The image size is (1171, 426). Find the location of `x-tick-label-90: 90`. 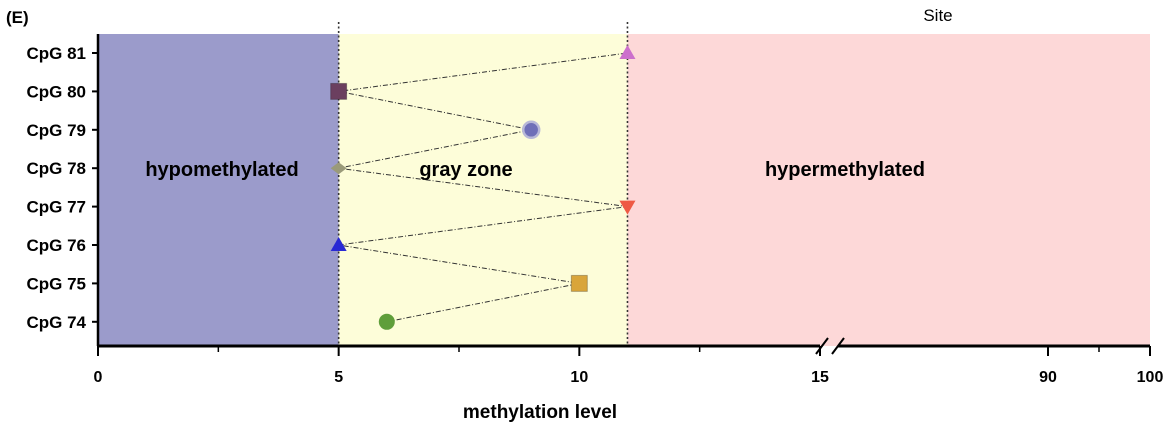

x-tick-label-90: 90 is located at coordinates (1048, 377).